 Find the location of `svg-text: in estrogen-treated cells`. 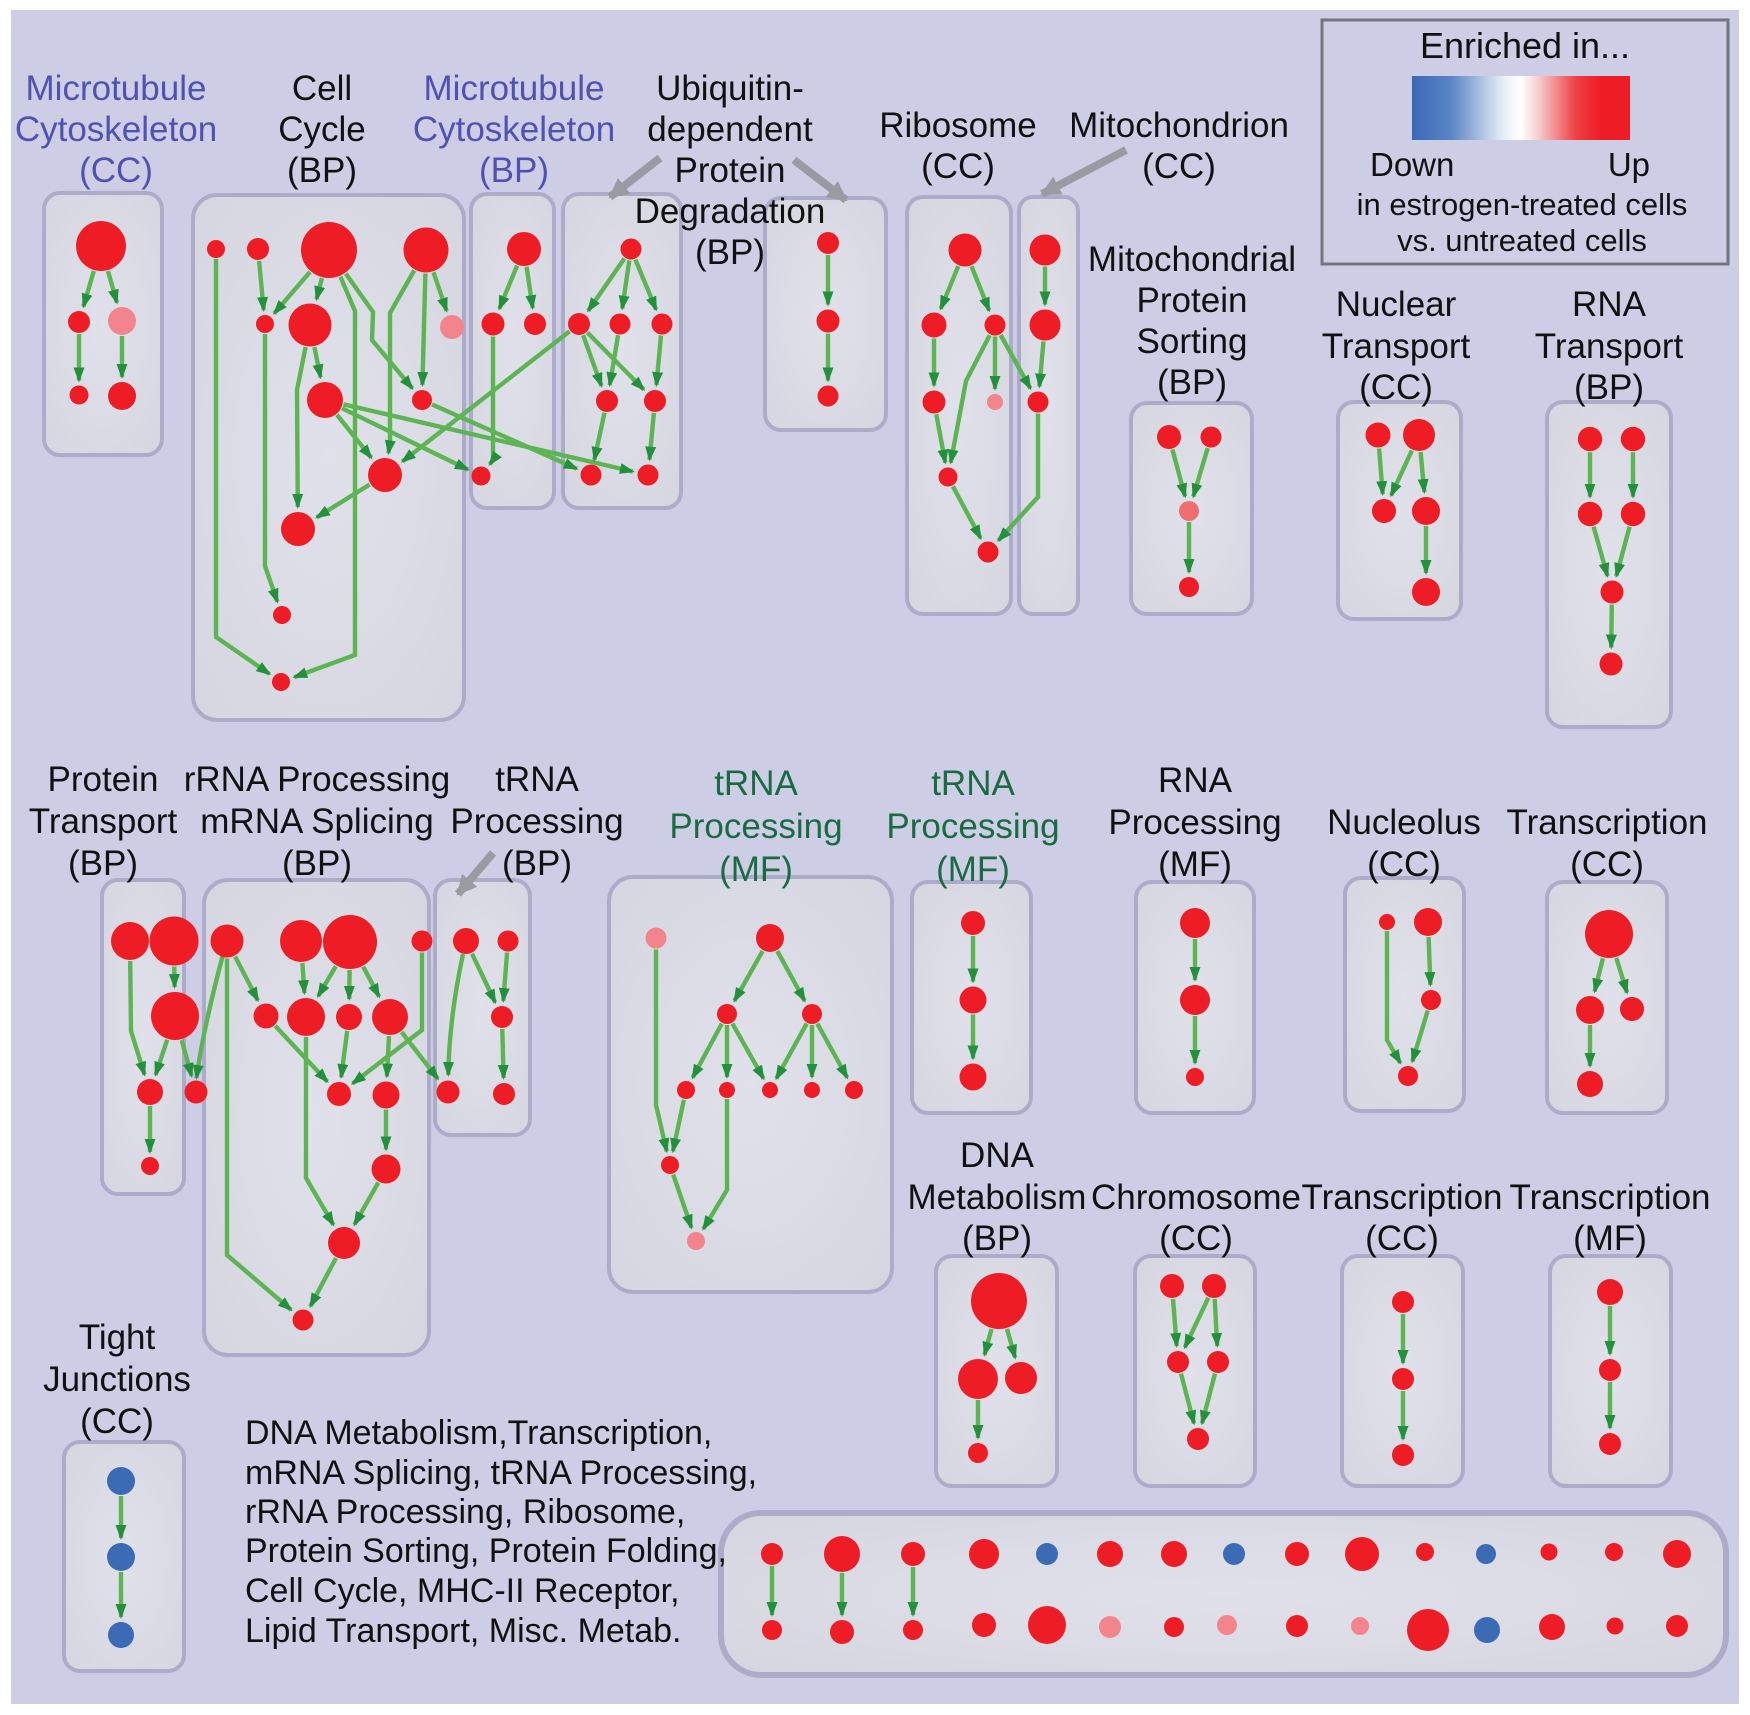

svg-text: in estrogen-treated cells is located at coordinates (1522, 204).